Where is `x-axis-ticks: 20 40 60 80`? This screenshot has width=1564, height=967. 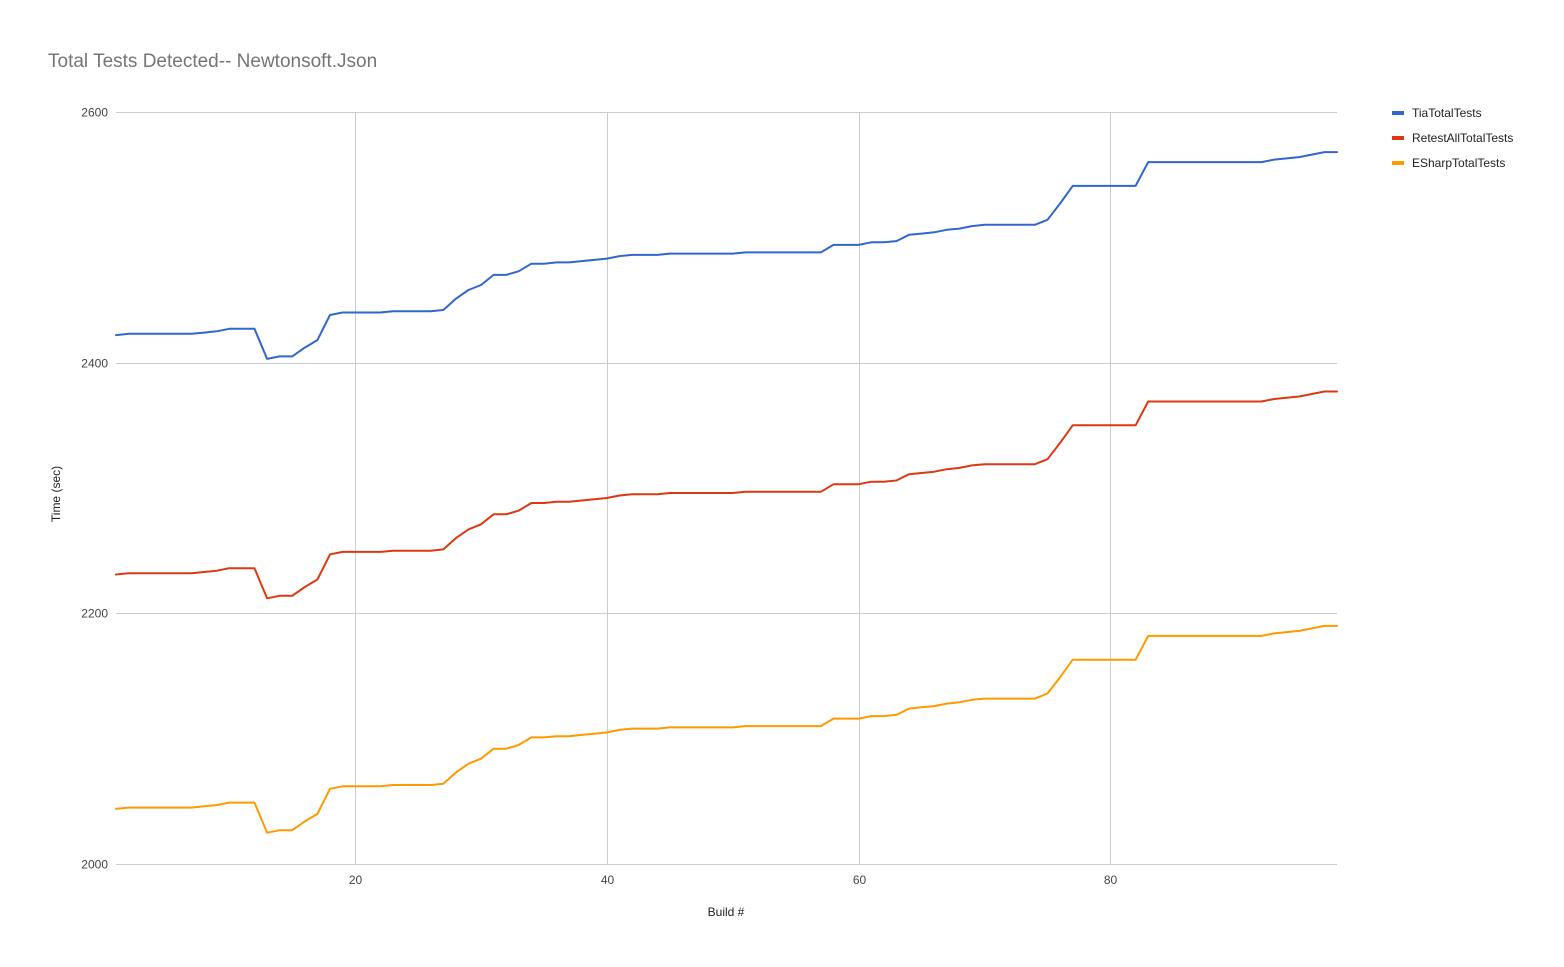
x-axis-ticks: 20 40 60 80 is located at coordinates (733, 880).